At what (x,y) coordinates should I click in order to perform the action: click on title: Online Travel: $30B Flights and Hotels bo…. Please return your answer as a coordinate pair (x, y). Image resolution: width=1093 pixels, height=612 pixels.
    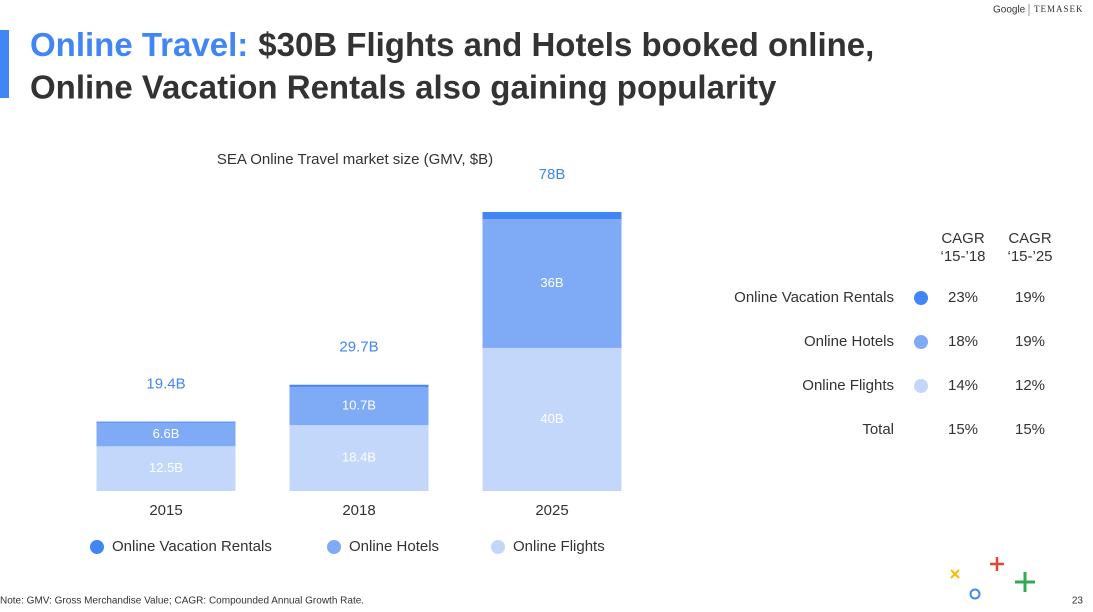
    Looking at the image, I should click on (452, 44).